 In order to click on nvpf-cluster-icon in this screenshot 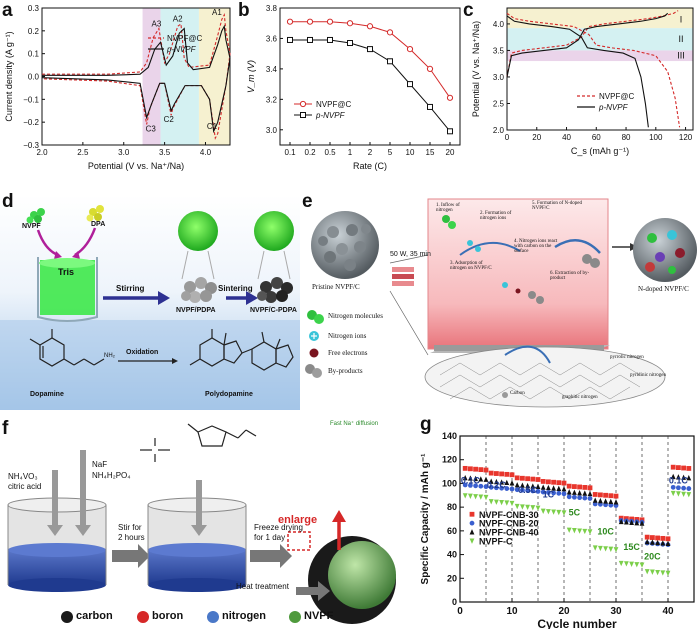, I will do `click(35, 216)`.